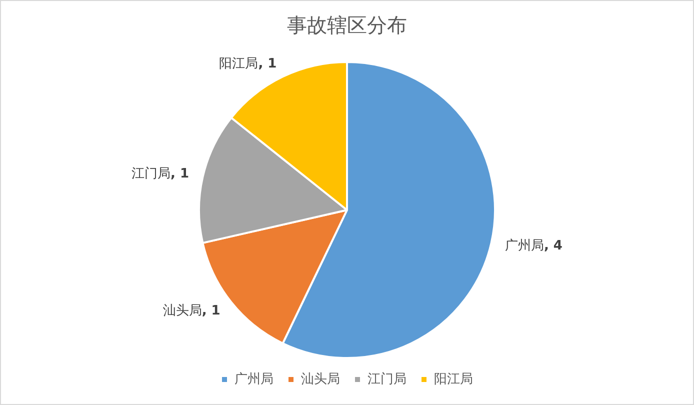 The image size is (694, 405). I want to click on legend-label: 汕头局, so click(320, 379).